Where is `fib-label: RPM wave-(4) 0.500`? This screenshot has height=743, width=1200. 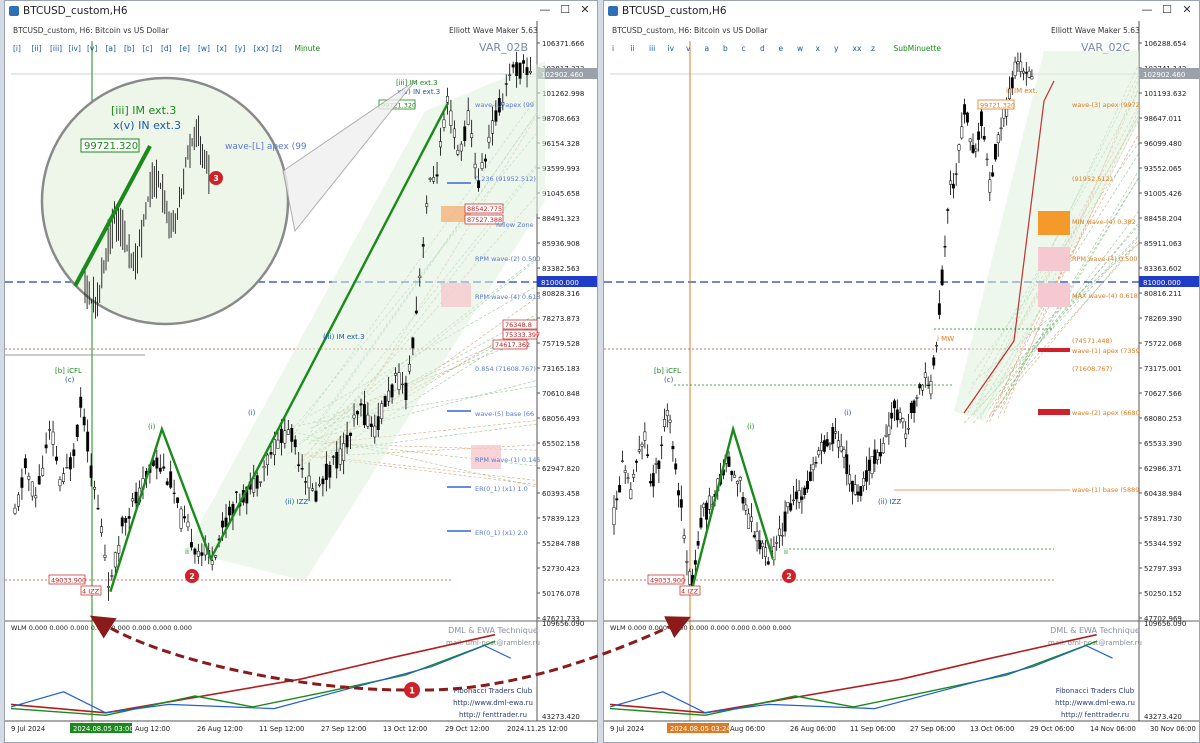 fib-label: RPM wave-(4) 0.500 is located at coordinates (1104, 259).